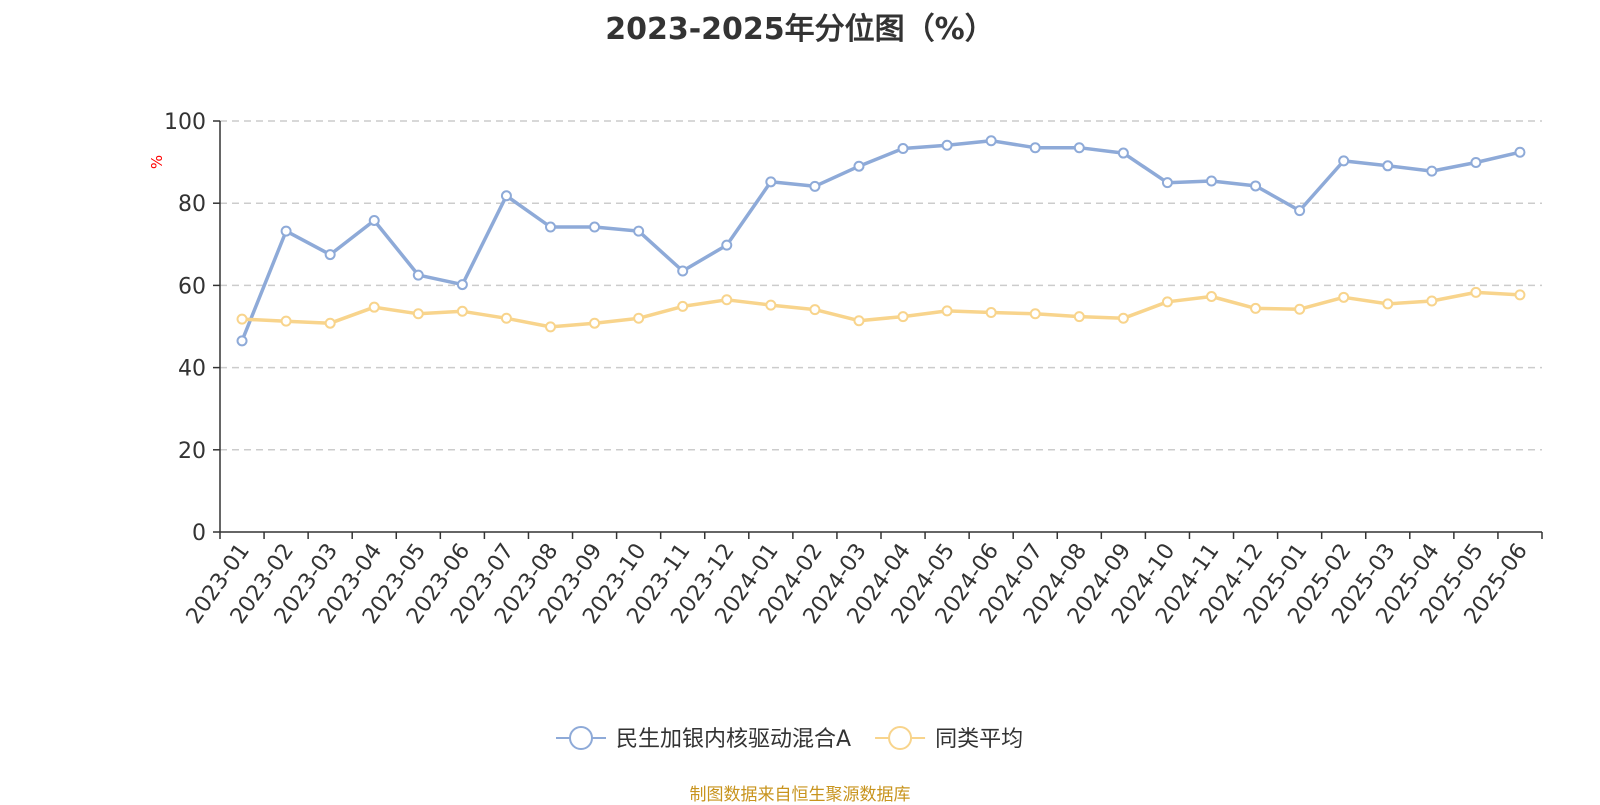 The image size is (1600, 805). Describe the element at coordinates (192, 451) in the screenshot. I see `y-tick-label: 20` at that location.